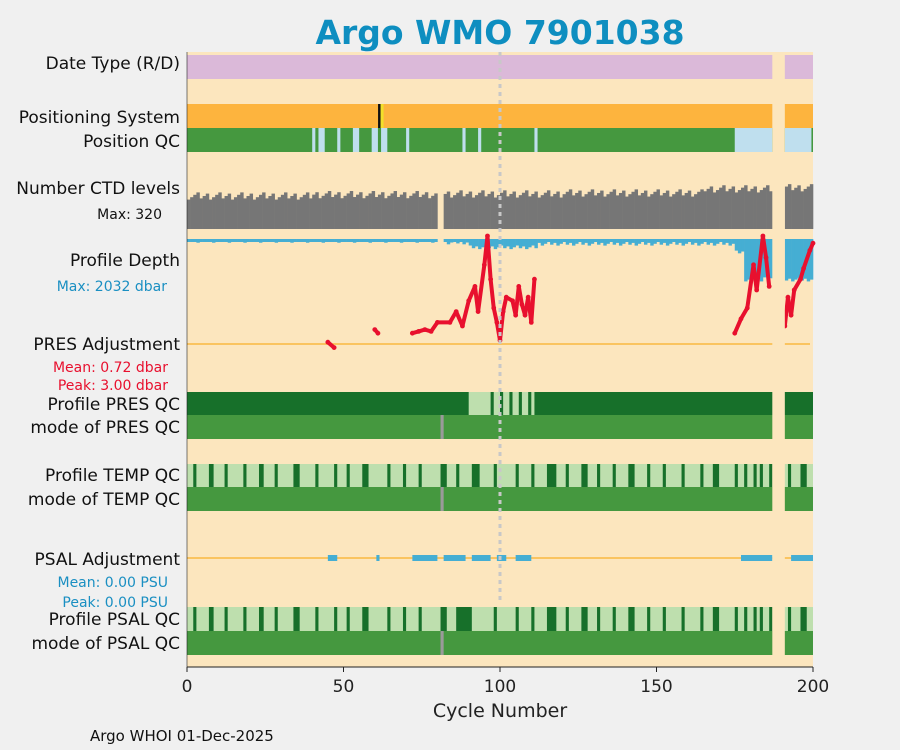 The height and width of the screenshot is (750, 900). Describe the element at coordinates (105, 644) in the screenshot. I see `label-mode-psal-qc: mode of PSAL QC` at that location.